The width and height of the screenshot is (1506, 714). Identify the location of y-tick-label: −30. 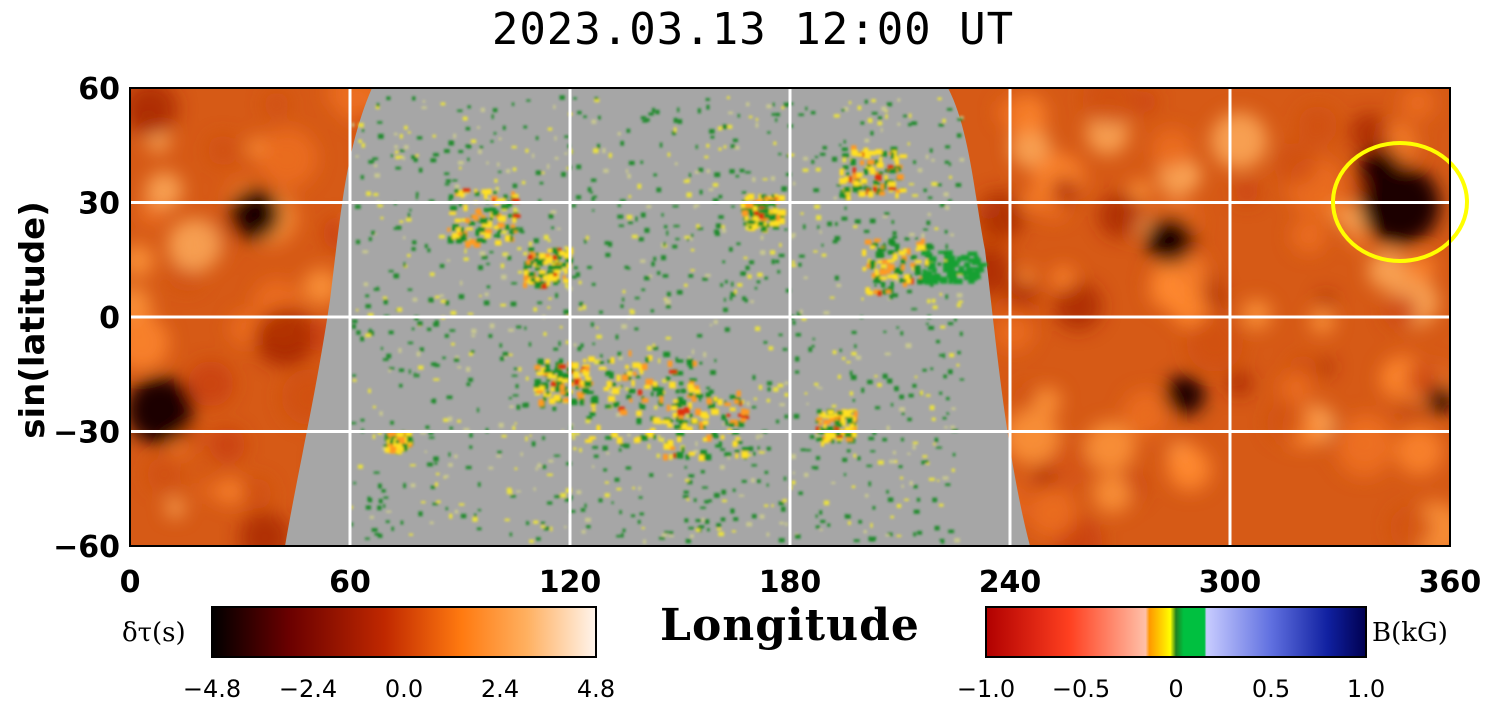
(86, 433).